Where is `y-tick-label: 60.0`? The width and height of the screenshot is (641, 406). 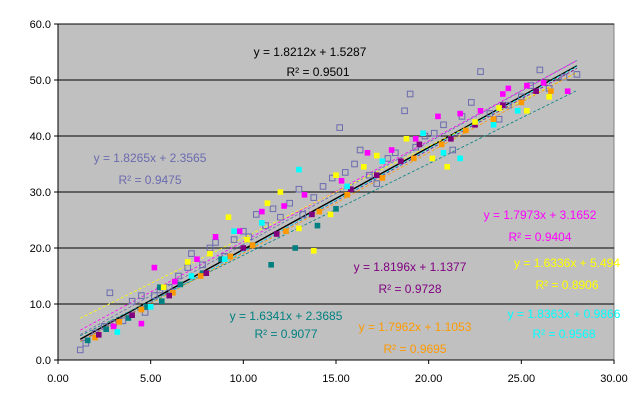
y-tick-label: 60.0 is located at coordinates (40, 25).